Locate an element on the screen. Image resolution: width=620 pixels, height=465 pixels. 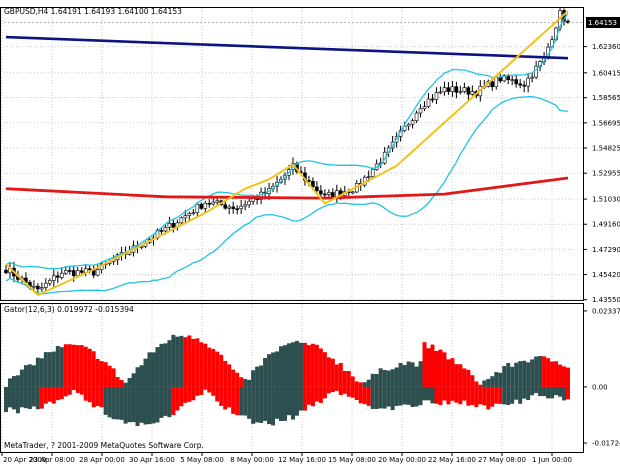
price-tick-label: 1.56695 is located at coordinates (606, 123).